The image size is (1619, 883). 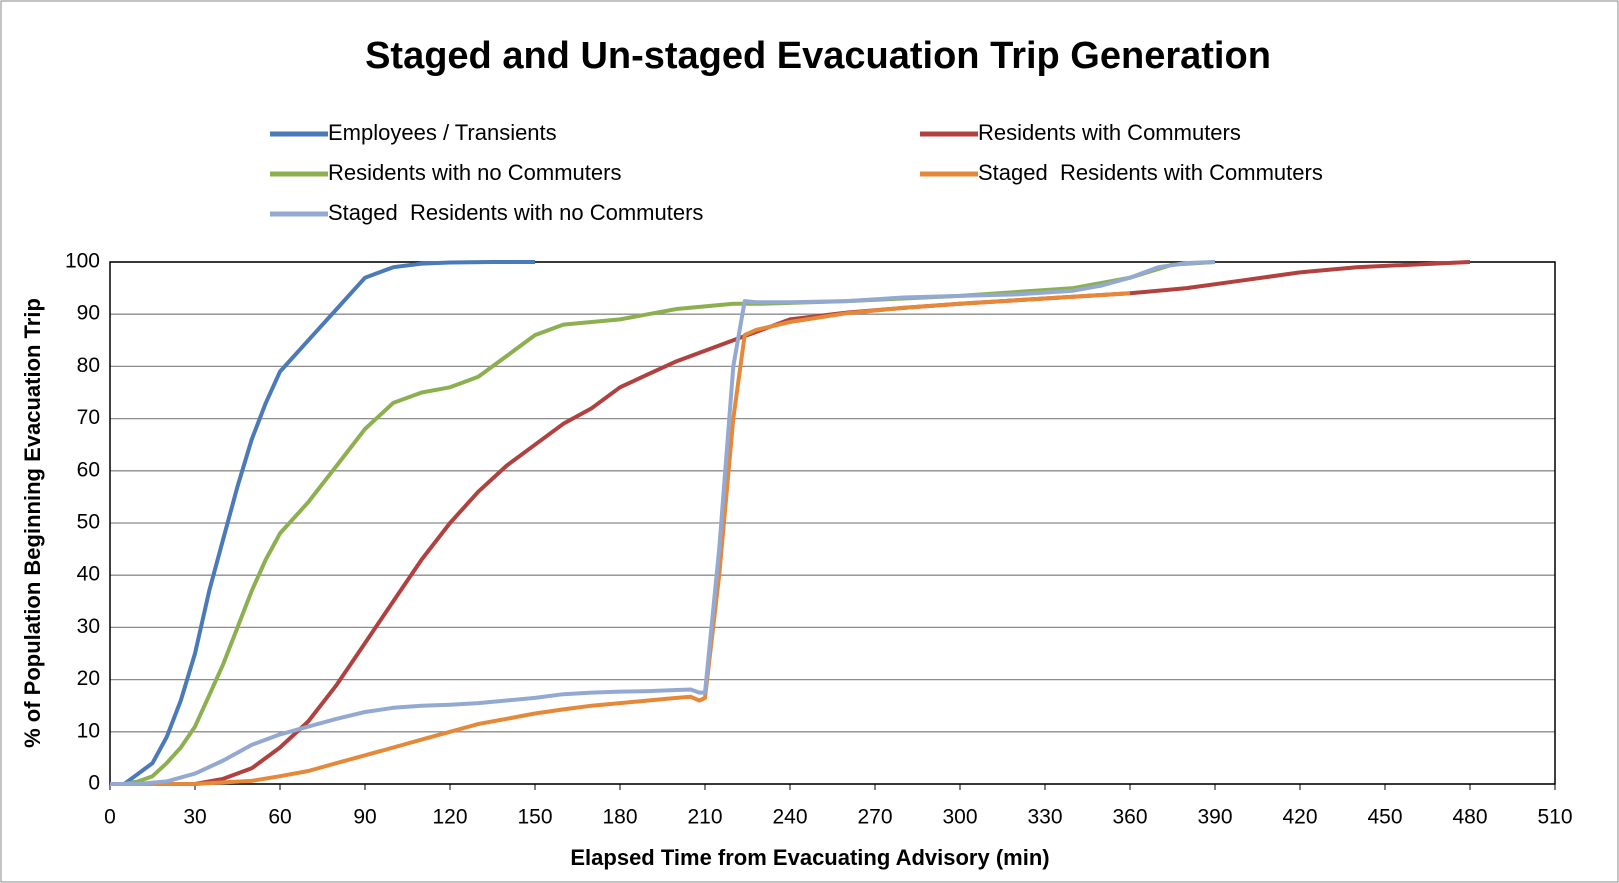 I want to click on x-tick-label: 0, so click(x=110, y=817).